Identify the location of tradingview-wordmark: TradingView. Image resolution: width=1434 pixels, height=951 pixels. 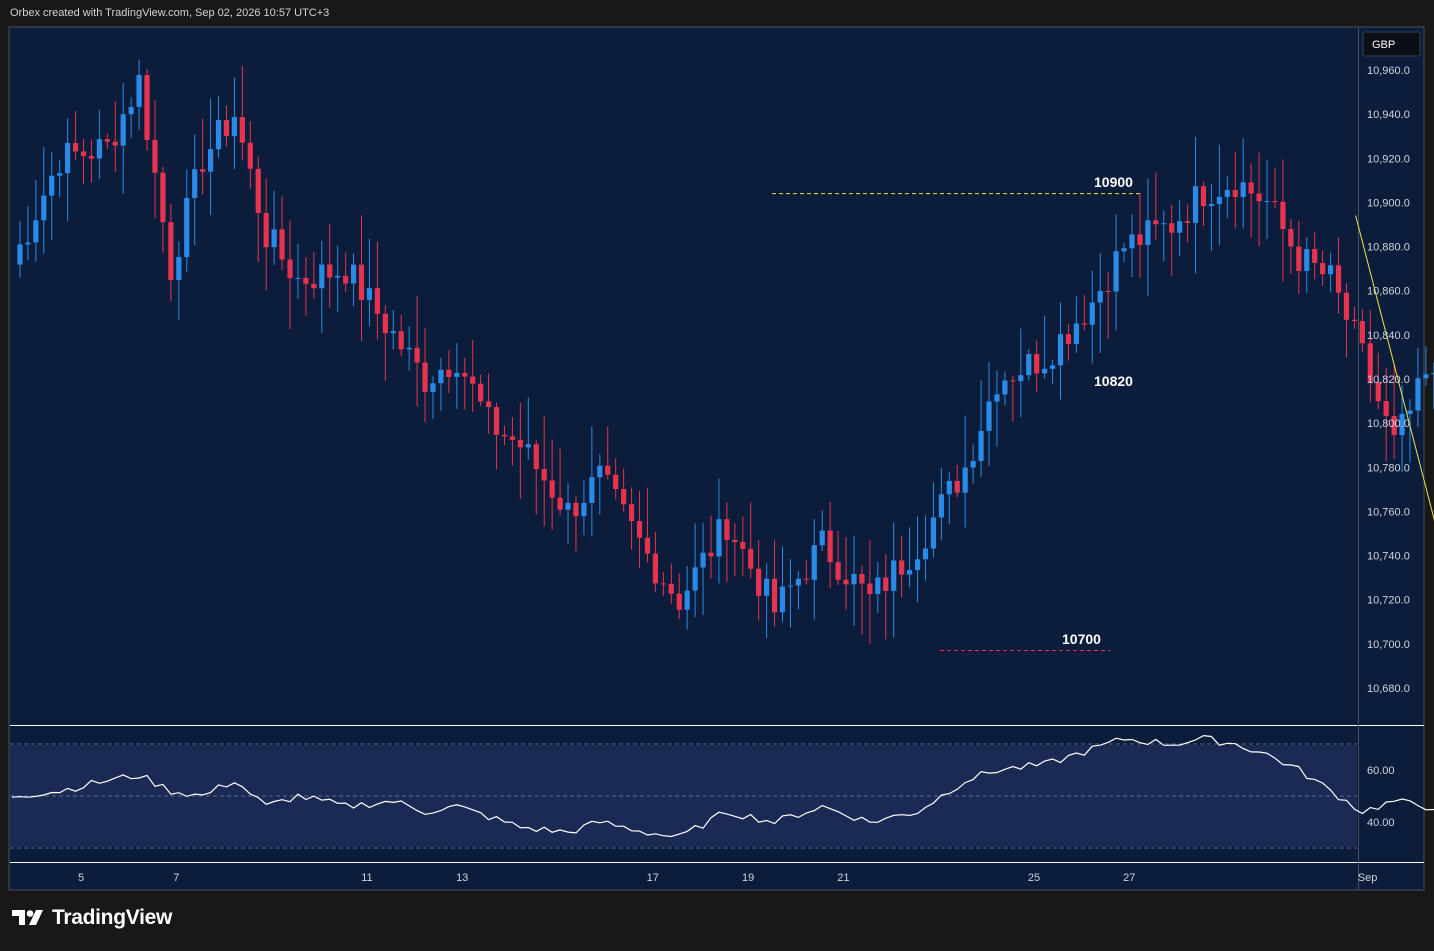
(112, 917).